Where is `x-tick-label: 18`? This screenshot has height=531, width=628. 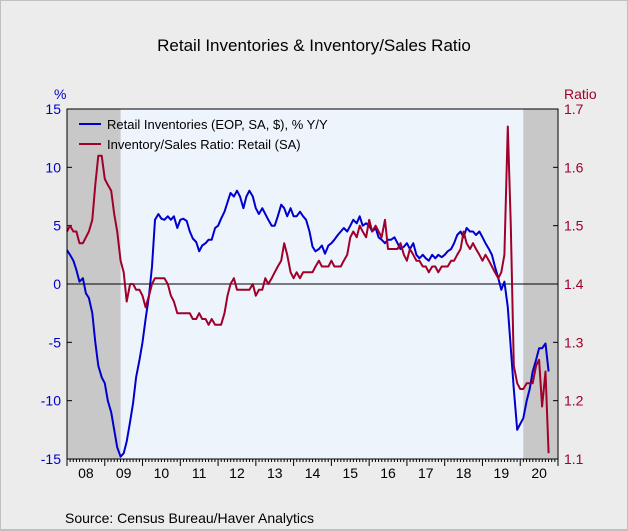 x-tick-label: 18 is located at coordinates (464, 473).